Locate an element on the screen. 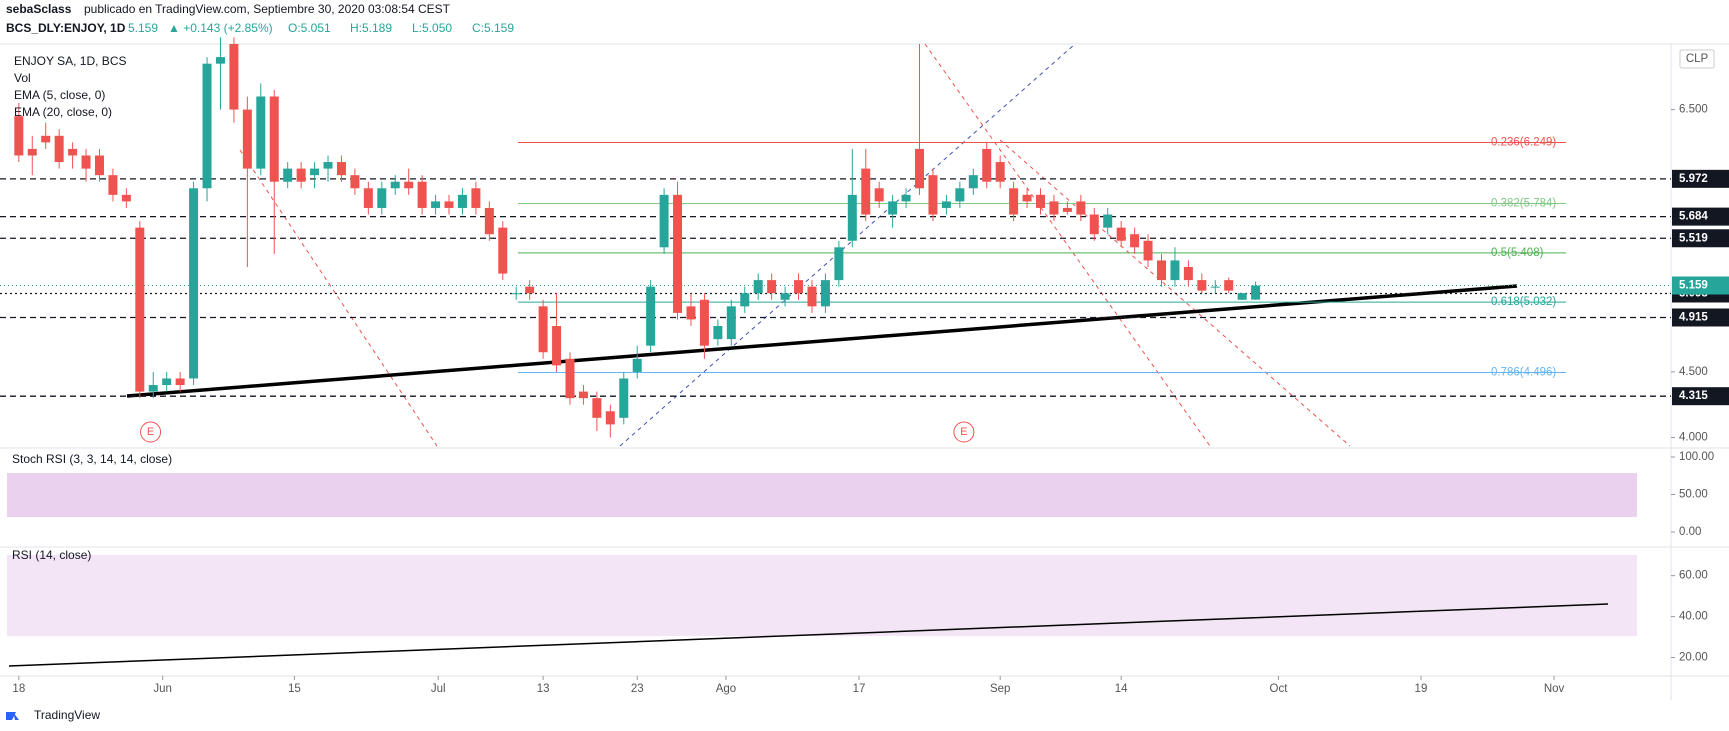  level-tag is located at coordinates (1700, 238).